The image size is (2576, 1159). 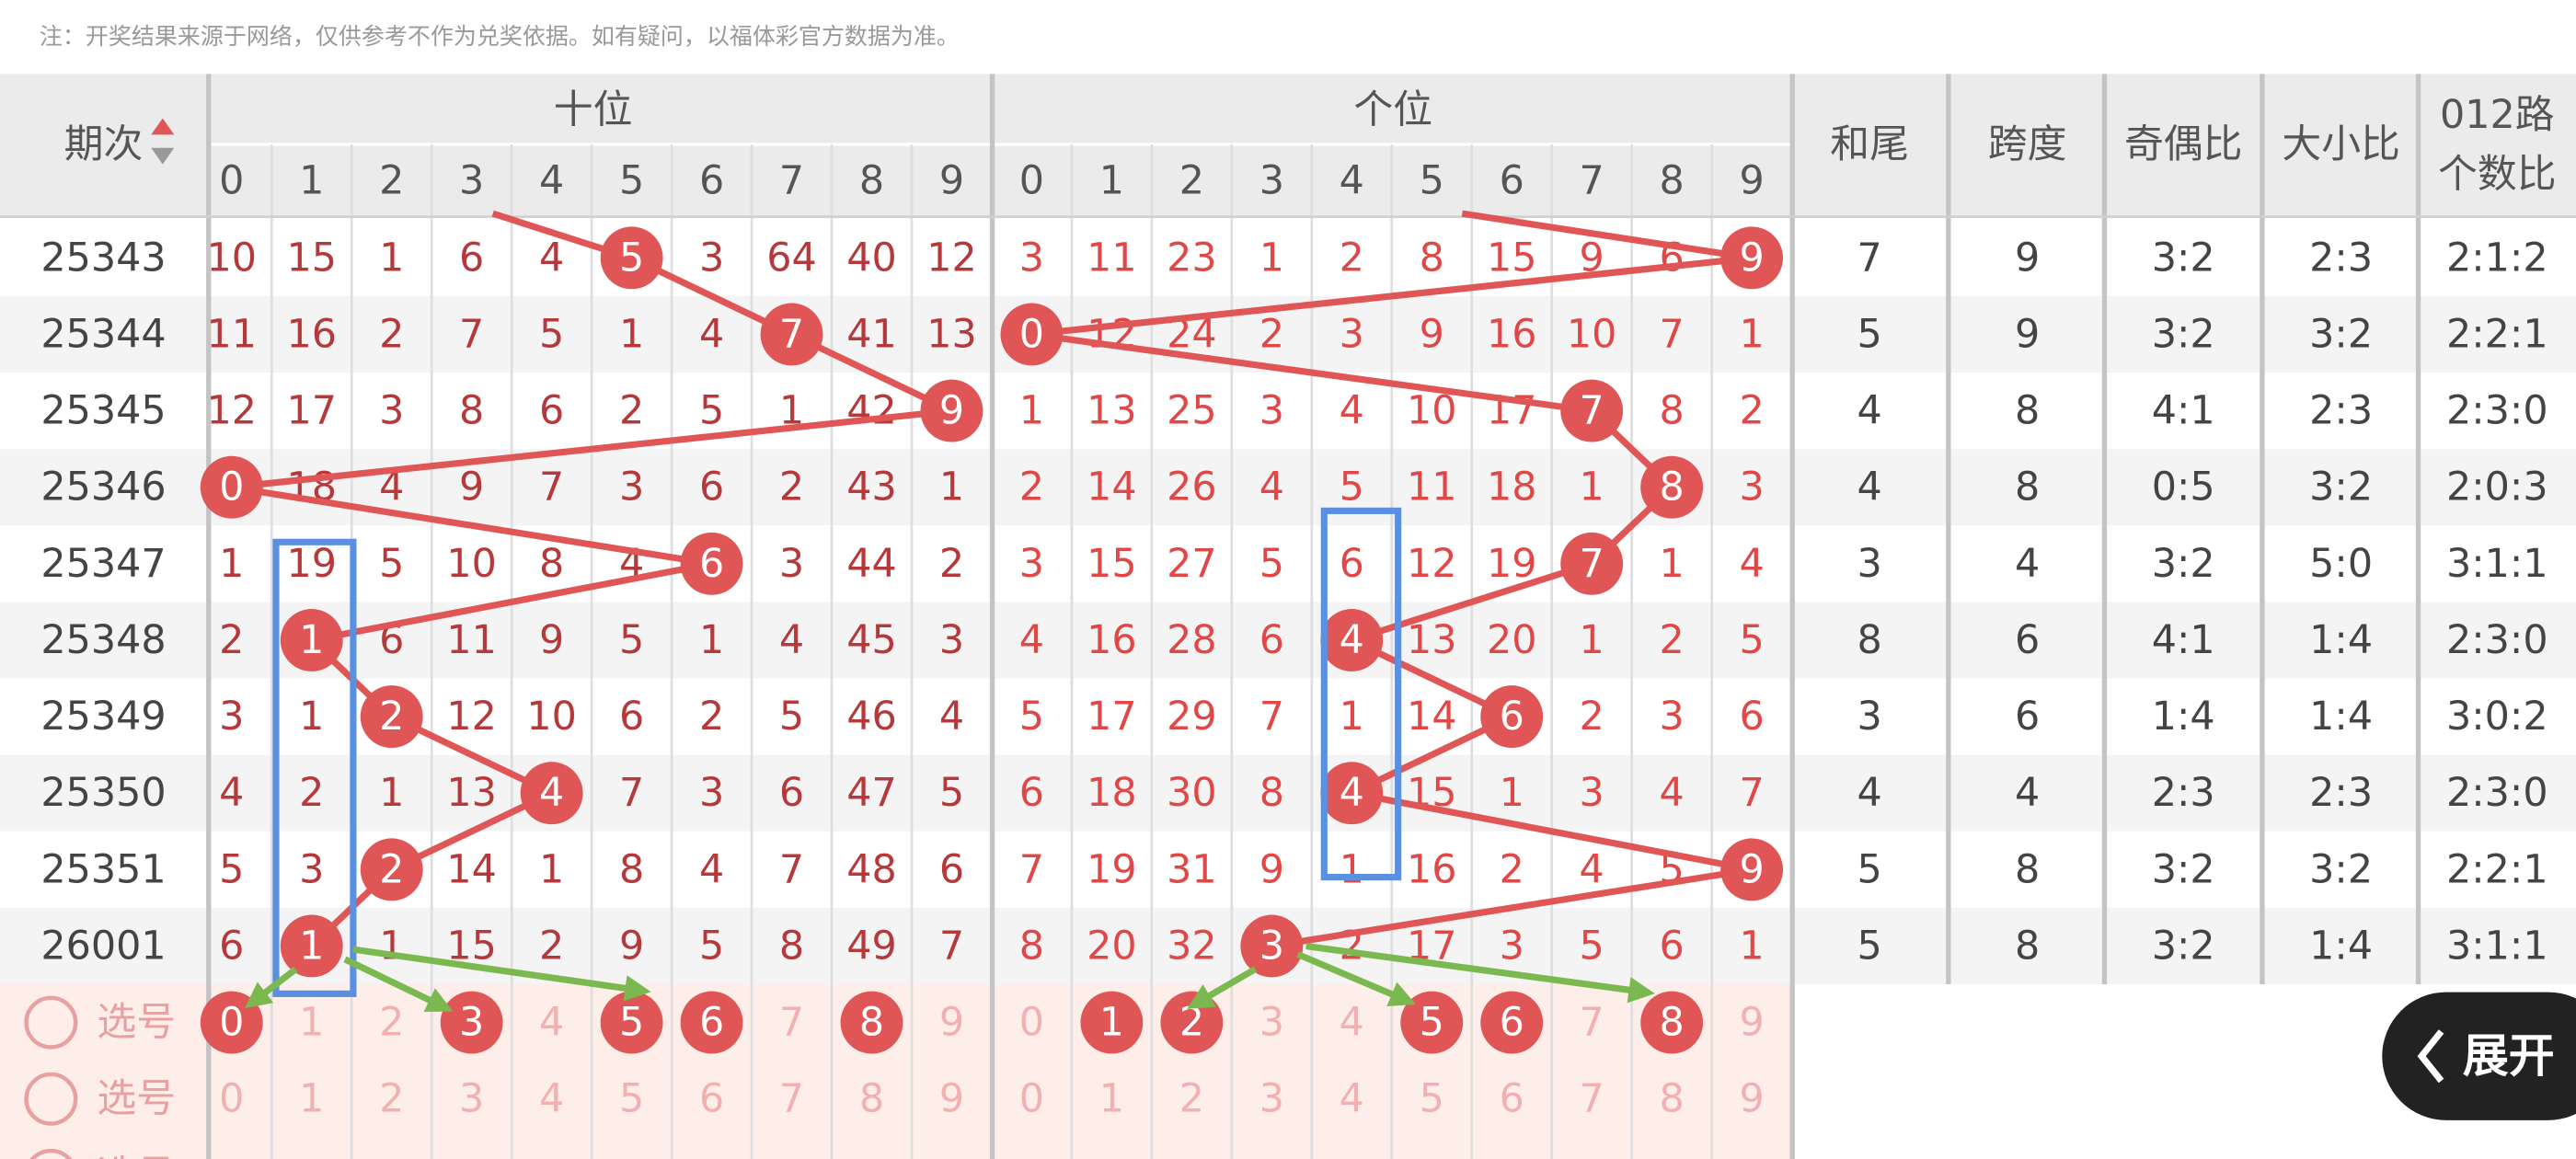 What do you see at coordinates (2497, 258) in the screenshot?
I see `stat-route: 2:1:2` at bounding box center [2497, 258].